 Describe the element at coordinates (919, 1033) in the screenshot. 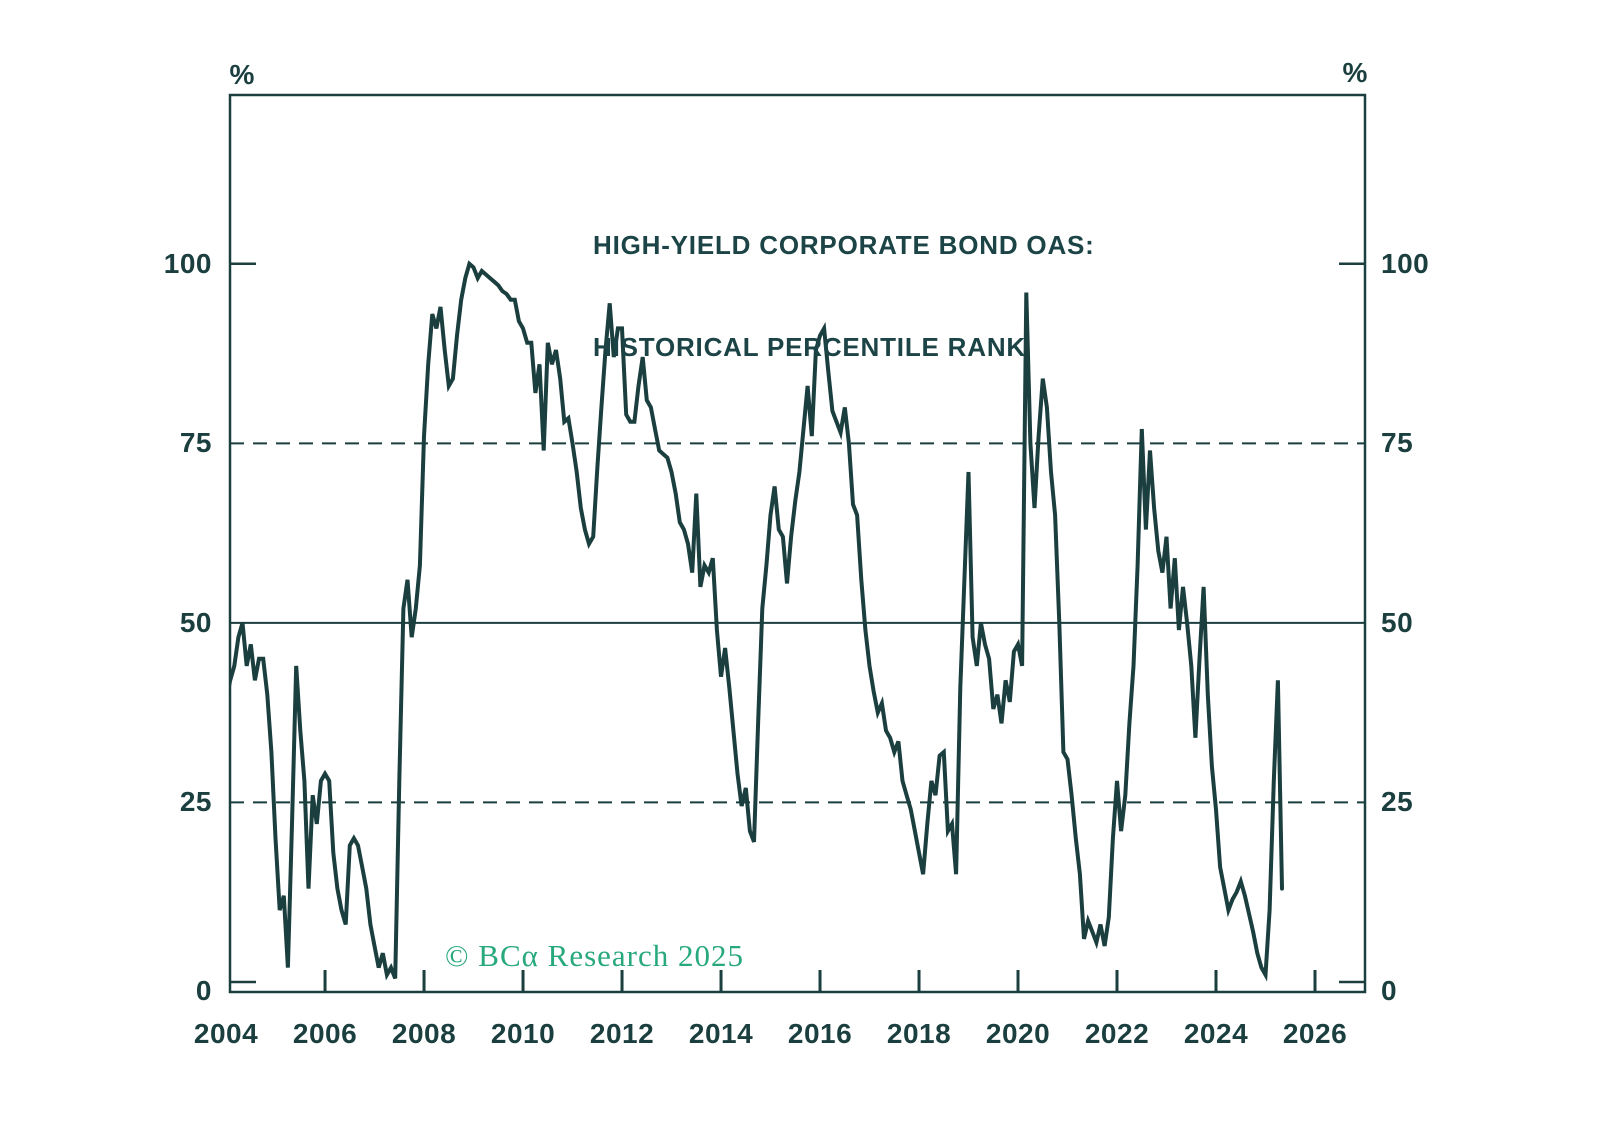

I see `x-label-2018: 2018` at that location.